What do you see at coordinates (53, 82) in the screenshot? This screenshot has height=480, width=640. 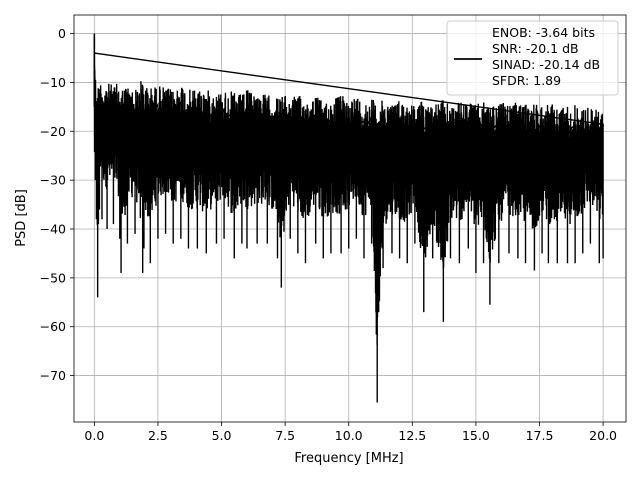 I see `y-tick-label: −10` at bounding box center [53, 82].